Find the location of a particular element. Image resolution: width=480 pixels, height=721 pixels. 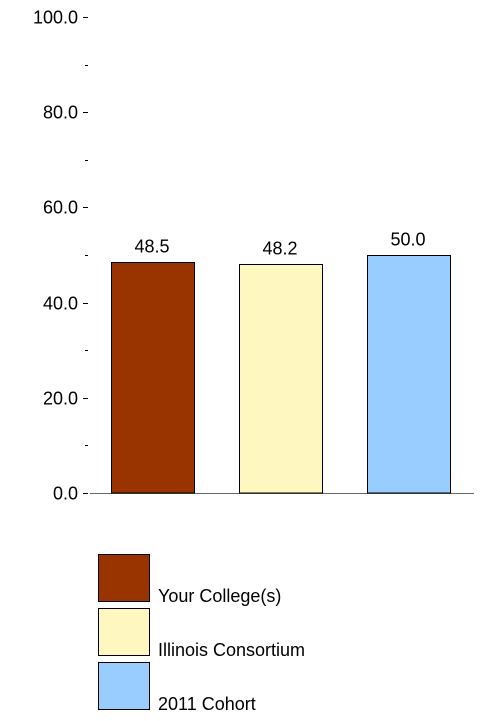

data-label: 48.5 is located at coordinates (151, 247).